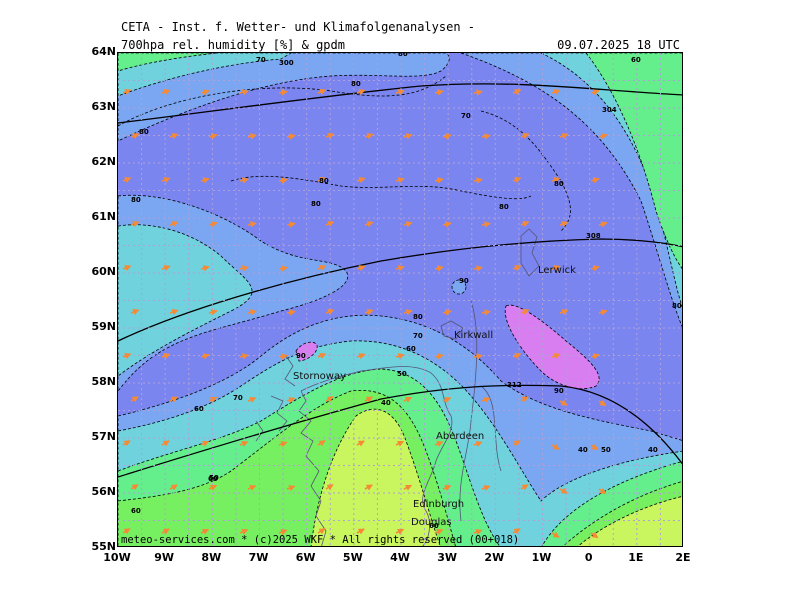 This screenshot has height=600, width=800. Describe the element at coordinates (103, 381) in the screenshot. I see `lat-tick-label: 58N` at that location.